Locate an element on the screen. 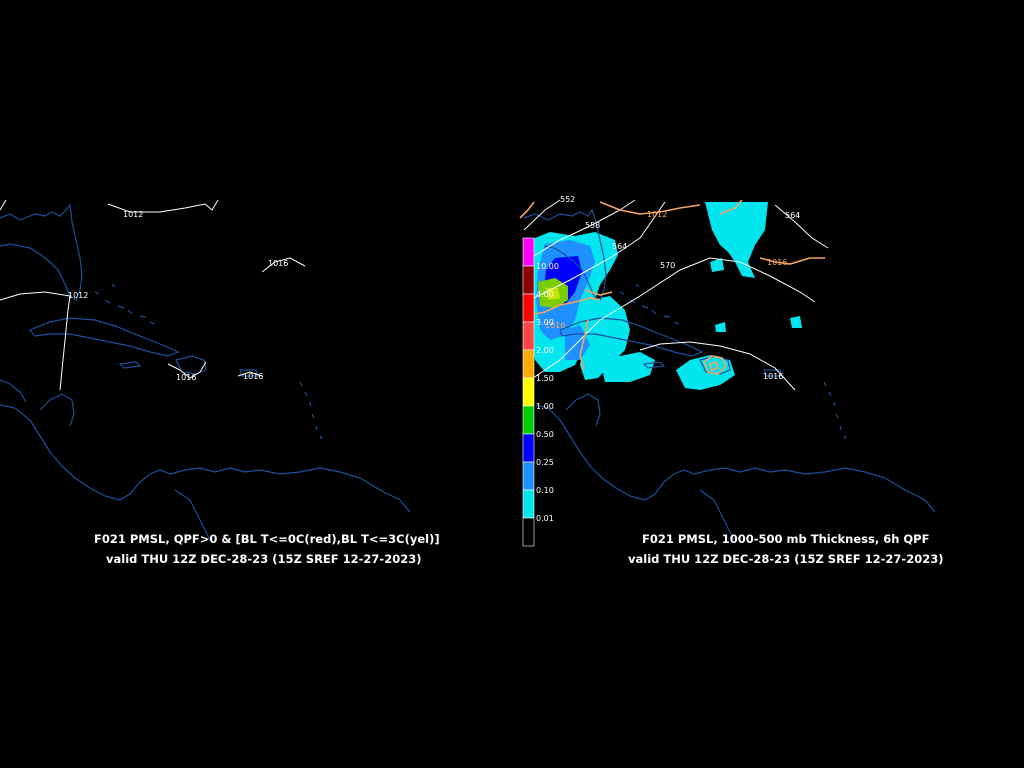 This screenshot has height=768, width=1024. legend-label: 0.25 is located at coordinates (545, 462).